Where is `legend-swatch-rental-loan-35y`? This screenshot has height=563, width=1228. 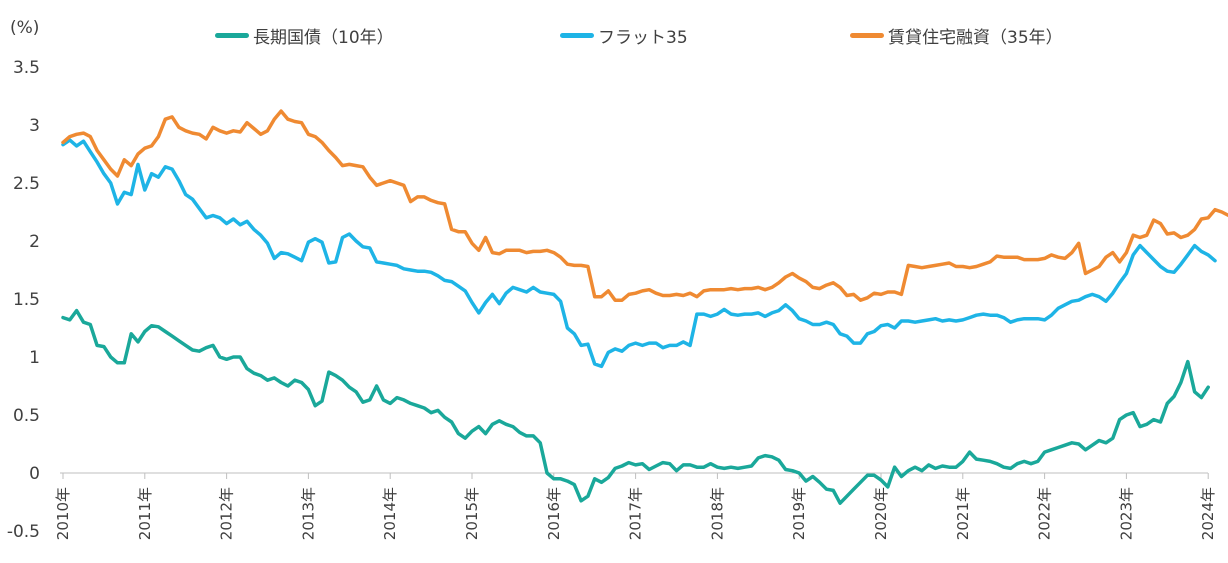 legend-swatch-rental-loan-35y is located at coordinates (867, 35).